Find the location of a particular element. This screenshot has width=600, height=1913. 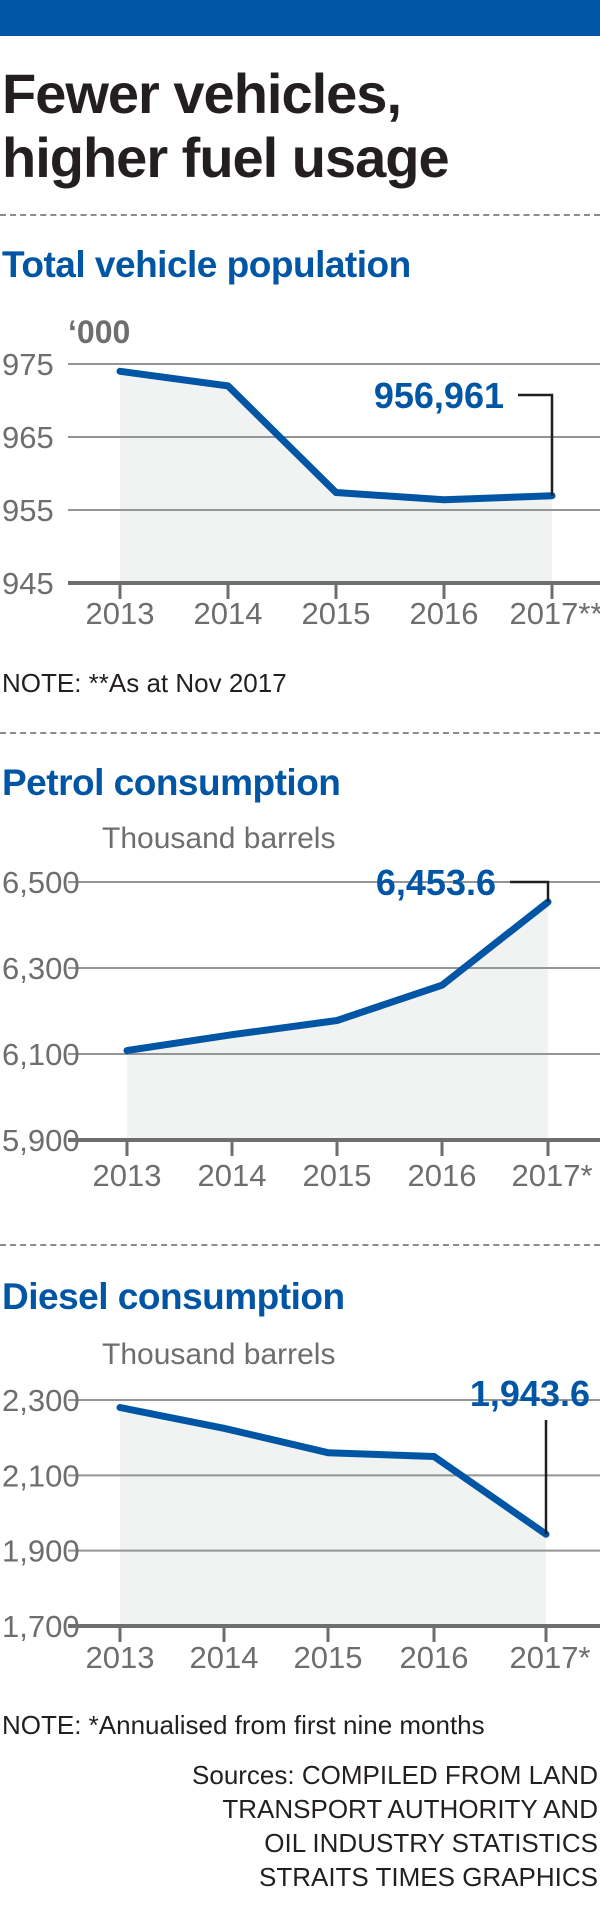

y-tick-label: 5,900 is located at coordinates (41, 1140).